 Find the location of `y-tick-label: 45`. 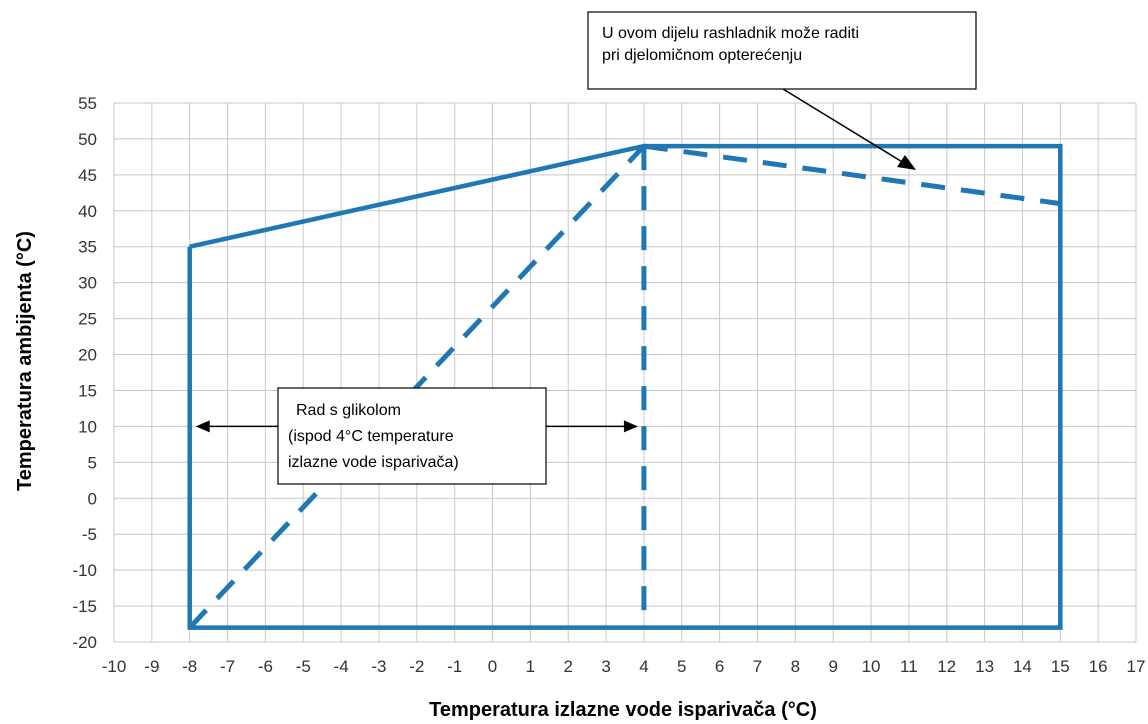

y-tick-label: 45 is located at coordinates (87, 175).